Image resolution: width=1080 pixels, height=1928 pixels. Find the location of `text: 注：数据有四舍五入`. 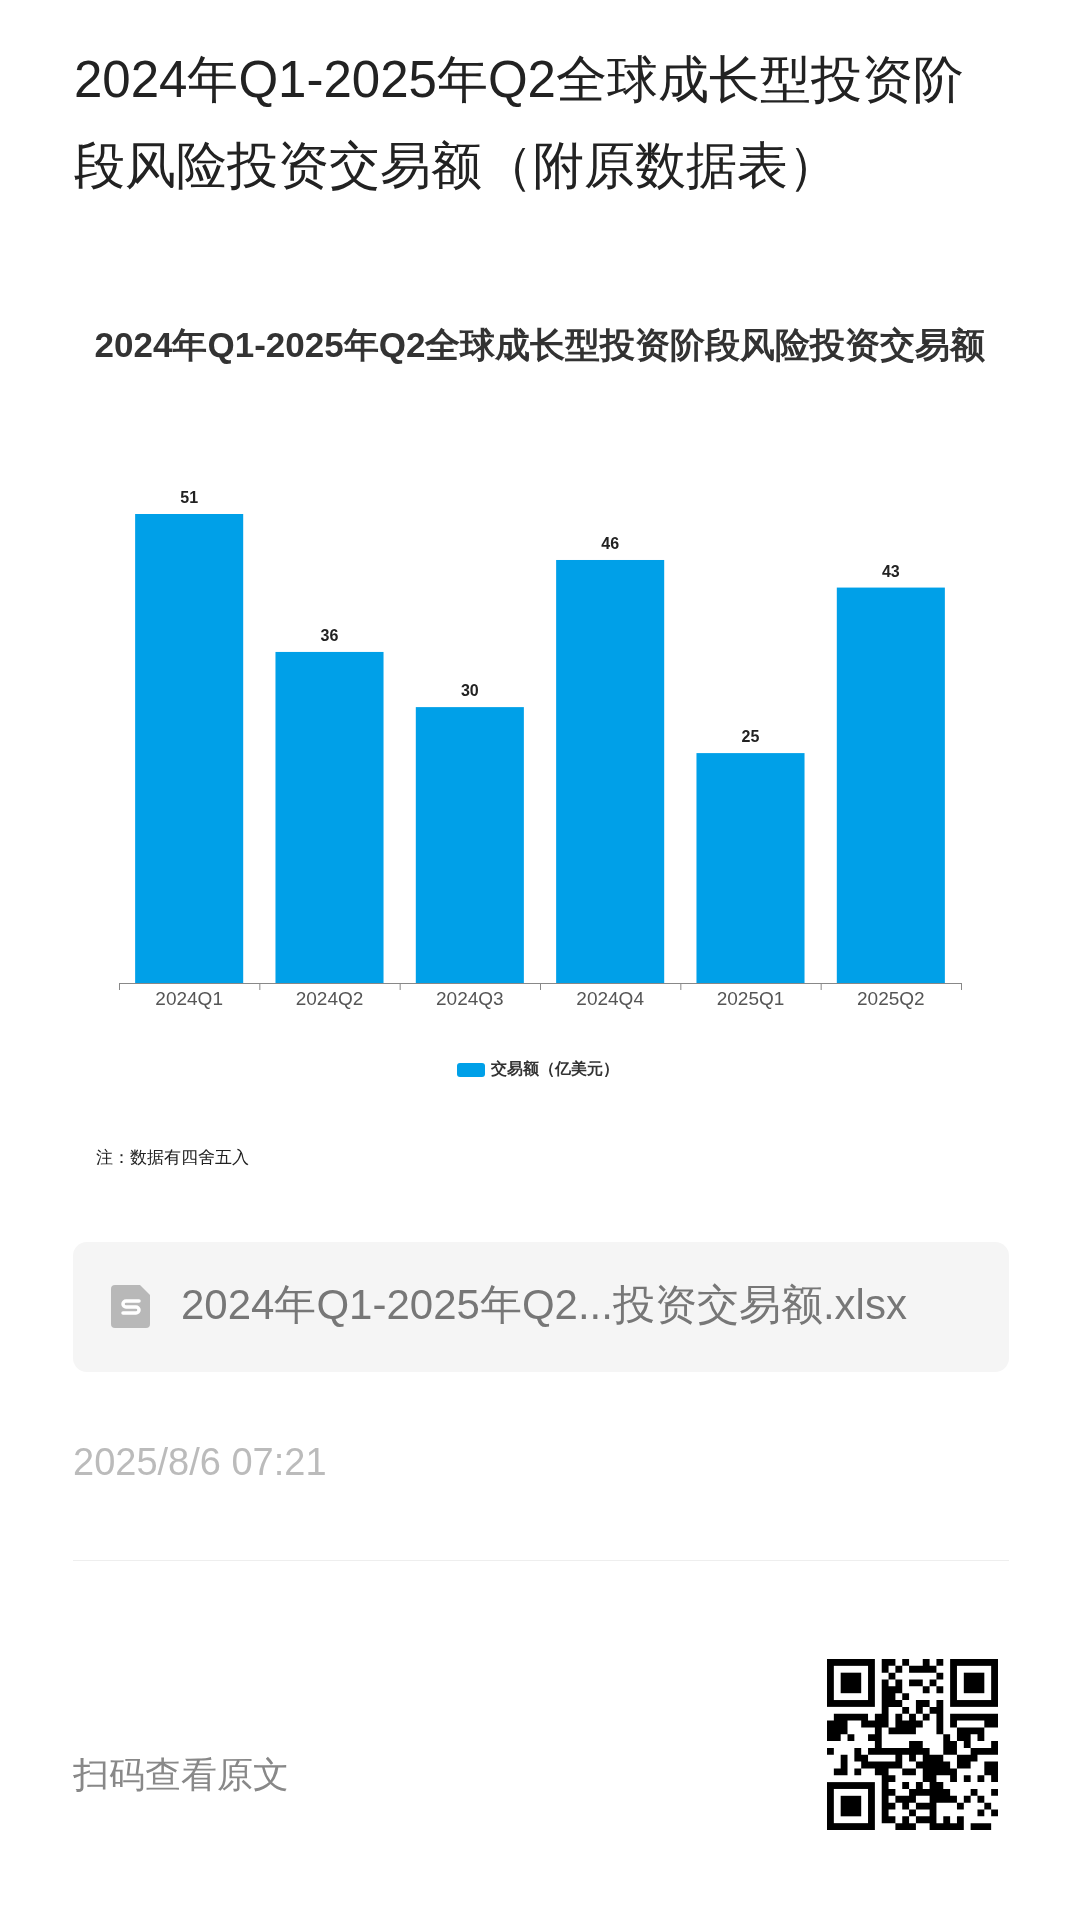

text: 注：数据有四舍五入 is located at coordinates (172, 1158).